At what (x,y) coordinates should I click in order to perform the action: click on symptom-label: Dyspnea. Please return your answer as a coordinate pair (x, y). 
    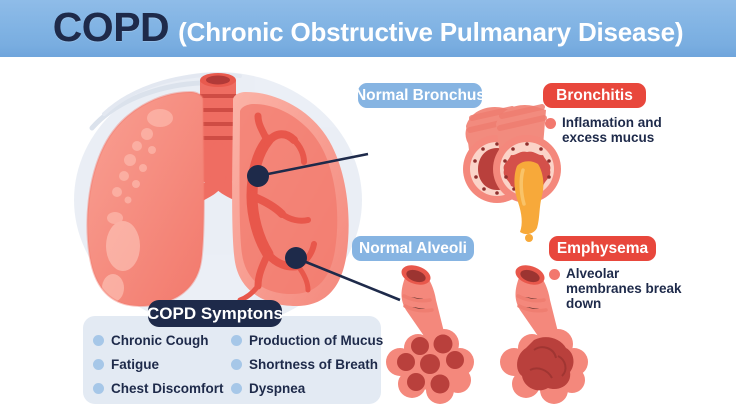
    Looking at the image, I should click on (277, 388).